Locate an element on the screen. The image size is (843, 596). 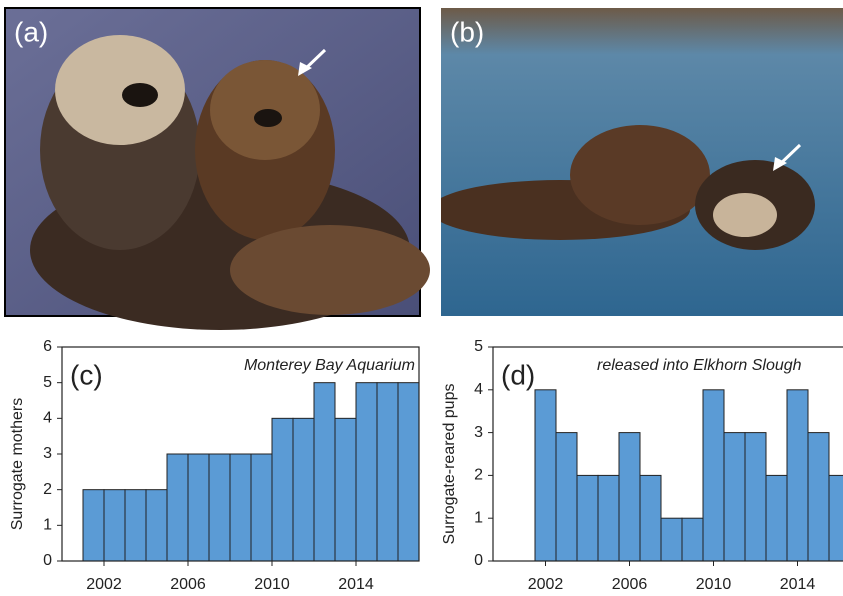
panel-label: (d) is located at coordinates (518, 374).